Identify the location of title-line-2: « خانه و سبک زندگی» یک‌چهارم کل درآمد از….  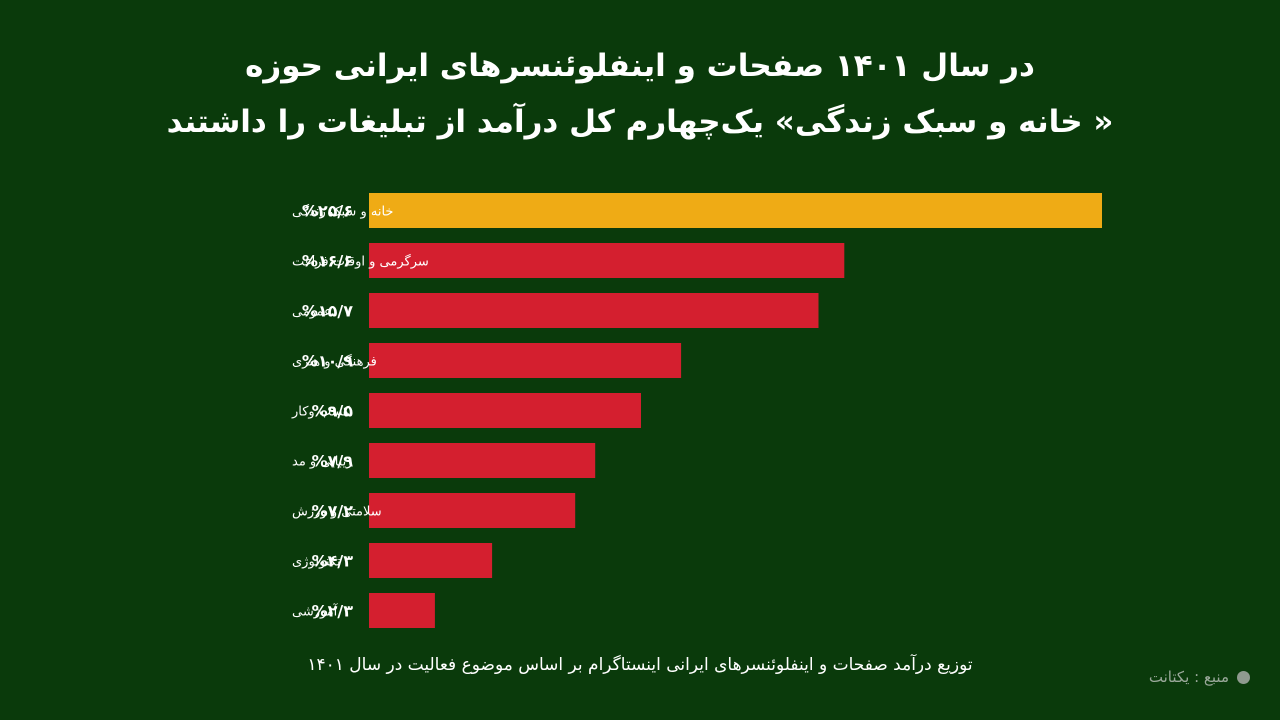
(640, 122).